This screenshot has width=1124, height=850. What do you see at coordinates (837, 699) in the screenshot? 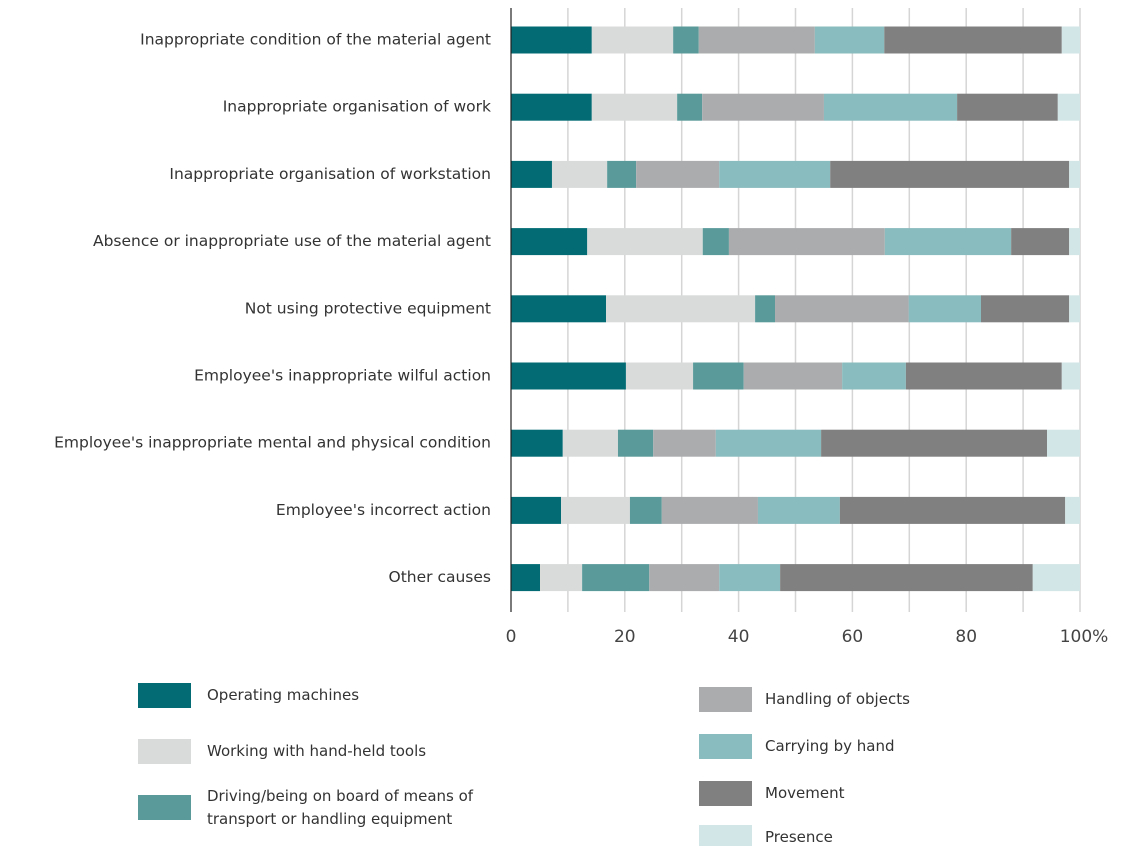
I see `legend-label: Handling of objects` at bounding box center [837, 699].